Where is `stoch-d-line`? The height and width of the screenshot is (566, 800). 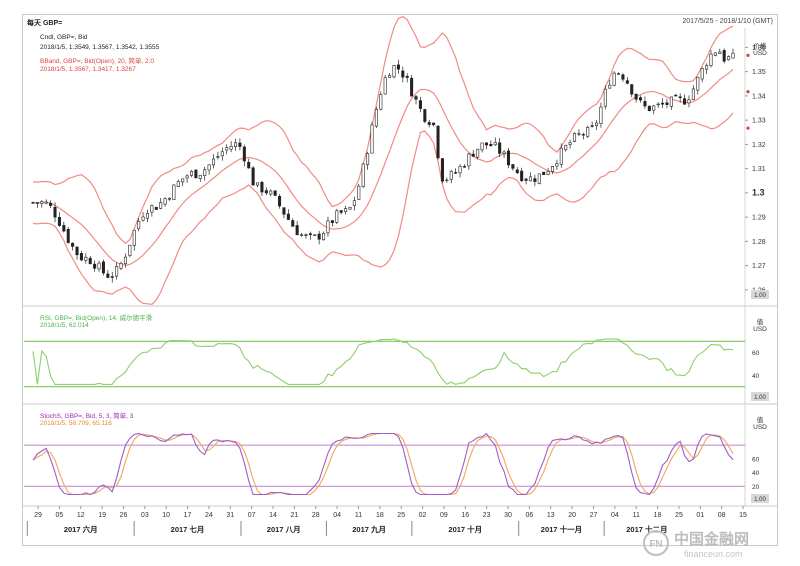 stoch-d-line is located at coordinates (383, 464).